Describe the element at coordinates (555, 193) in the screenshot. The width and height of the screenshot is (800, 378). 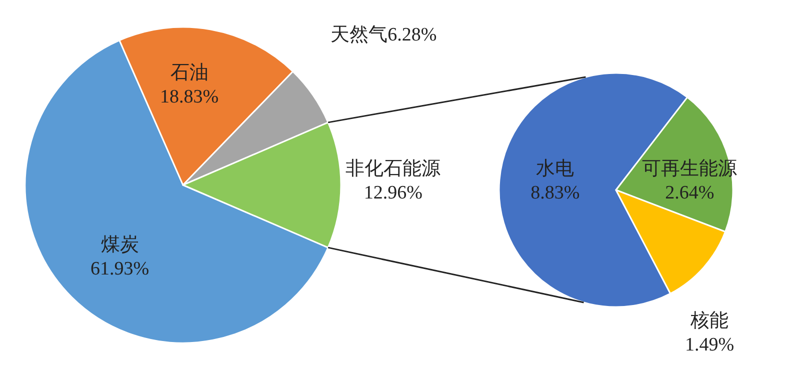
I see `data-label: 8.83%` at that location.